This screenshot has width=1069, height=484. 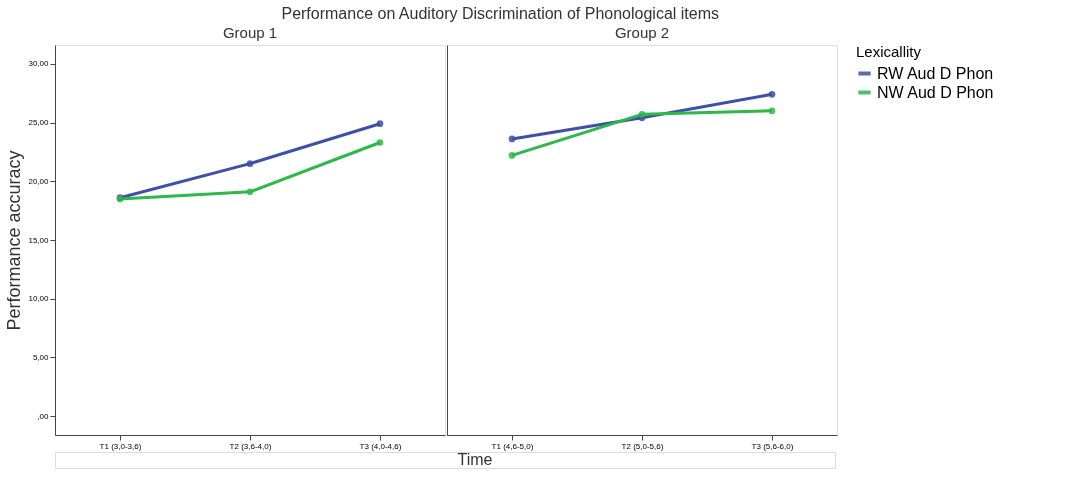 I want to click on x-tick-label: T1 (3,0-3,6), so click(x=120, y=446).